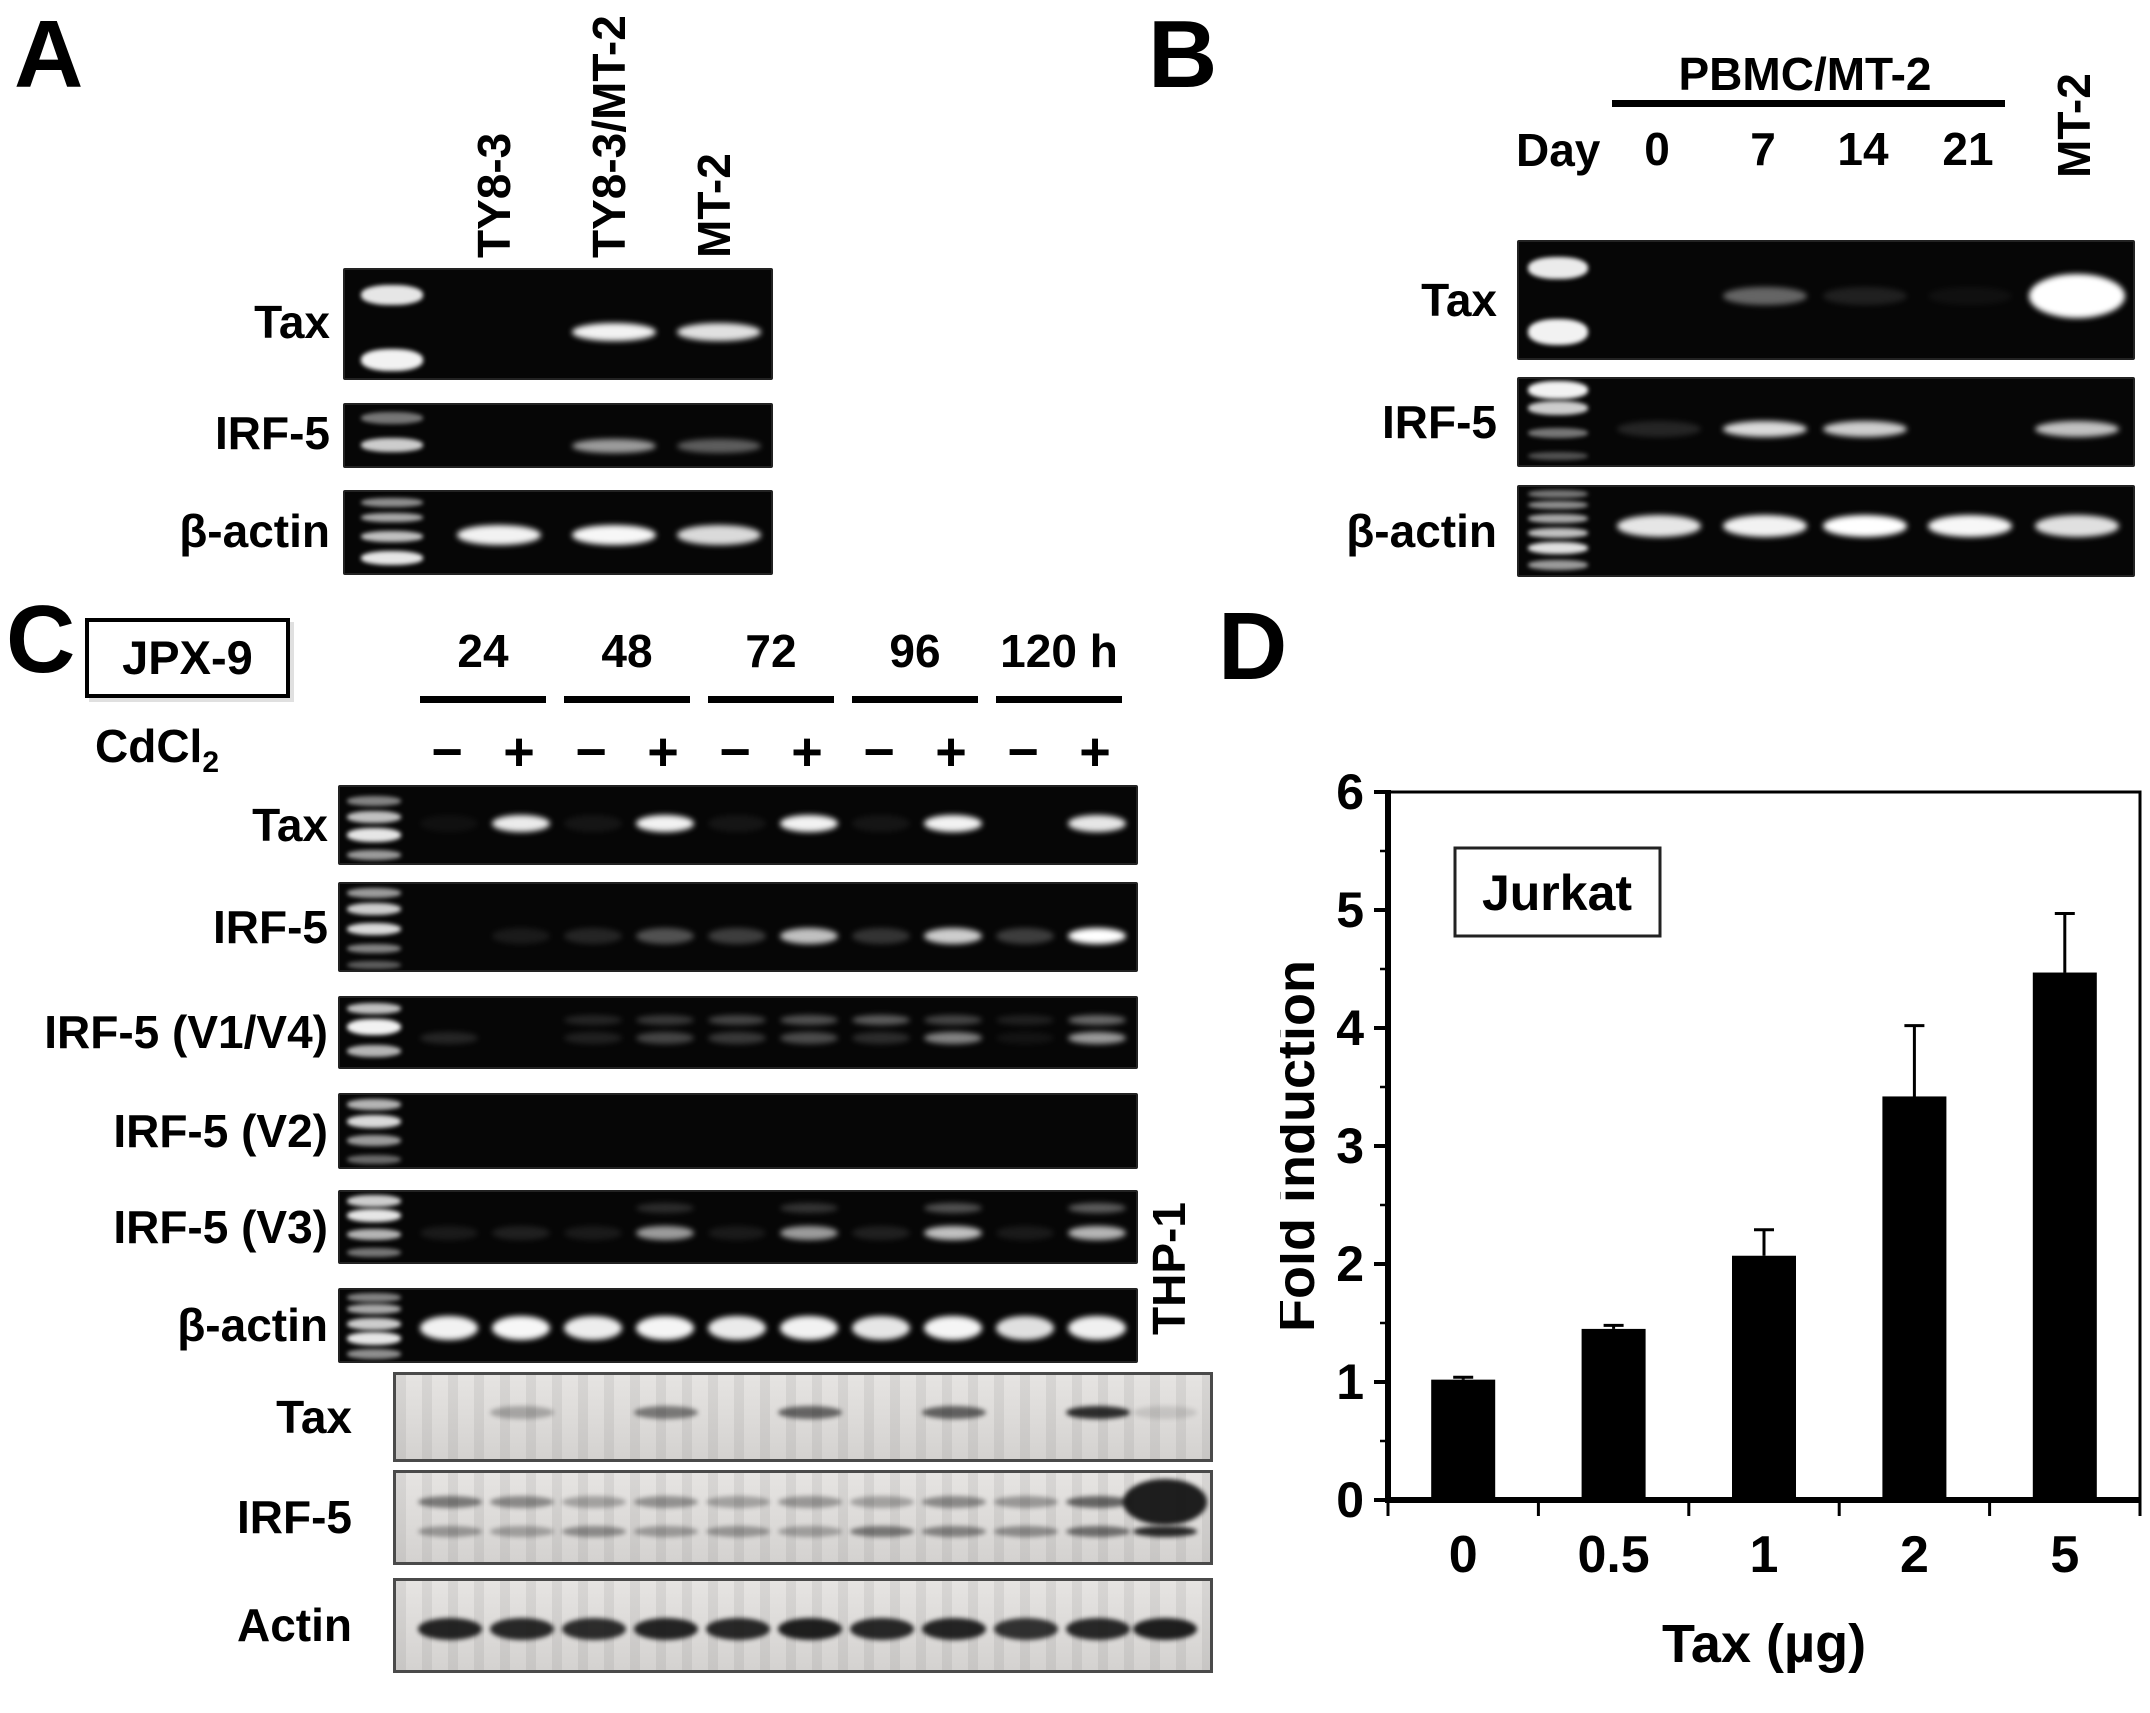 The width and height of the screenshot is (2150, 1713). I want to click on y-axis-tick-label: 6, so click(1350, 792).